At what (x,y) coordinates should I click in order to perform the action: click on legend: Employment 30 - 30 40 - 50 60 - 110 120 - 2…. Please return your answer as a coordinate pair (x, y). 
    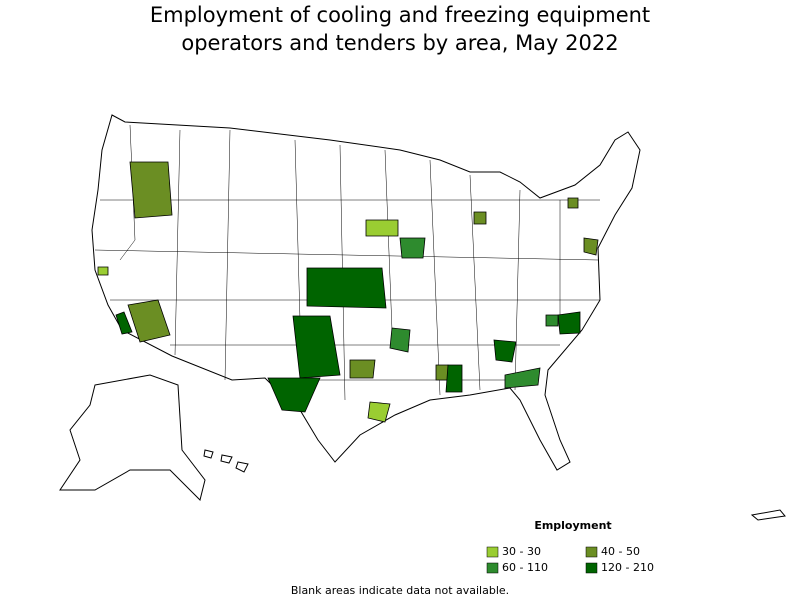
    Looking at the image, I should click on (570, 546).